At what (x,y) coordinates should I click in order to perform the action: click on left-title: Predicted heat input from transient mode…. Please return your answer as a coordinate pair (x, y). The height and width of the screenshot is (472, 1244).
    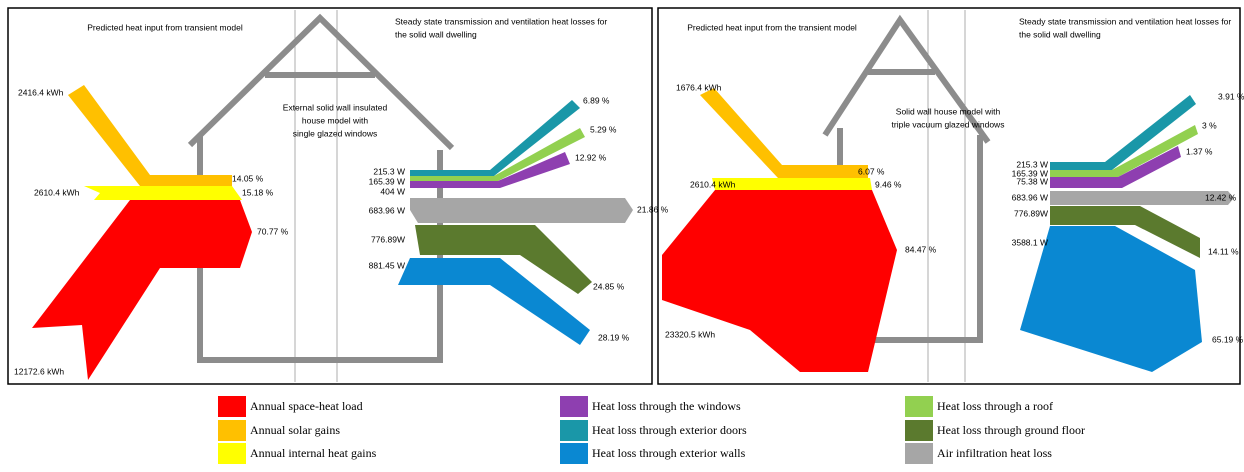
    Looking at the image, I should click on (165, 27).